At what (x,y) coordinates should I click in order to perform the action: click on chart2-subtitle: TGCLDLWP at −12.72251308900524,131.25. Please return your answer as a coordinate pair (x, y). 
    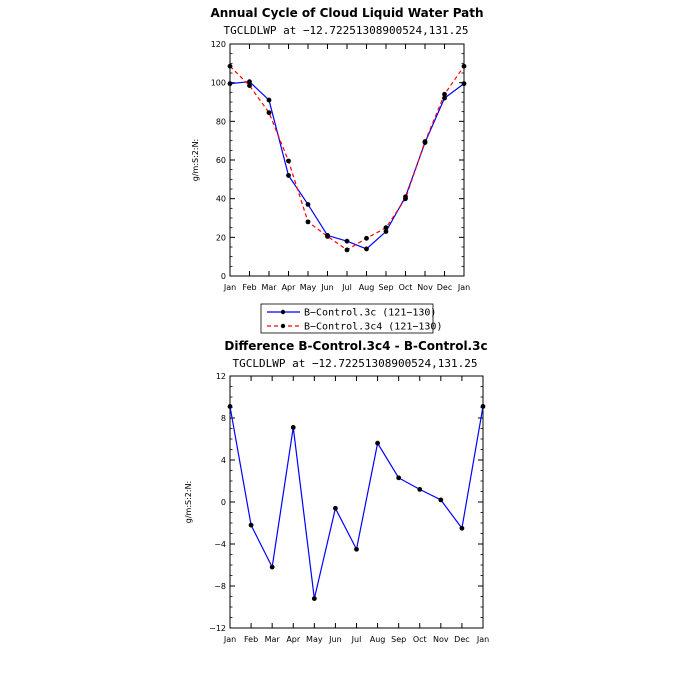
    Looking at the image, I should click on (354, 363).